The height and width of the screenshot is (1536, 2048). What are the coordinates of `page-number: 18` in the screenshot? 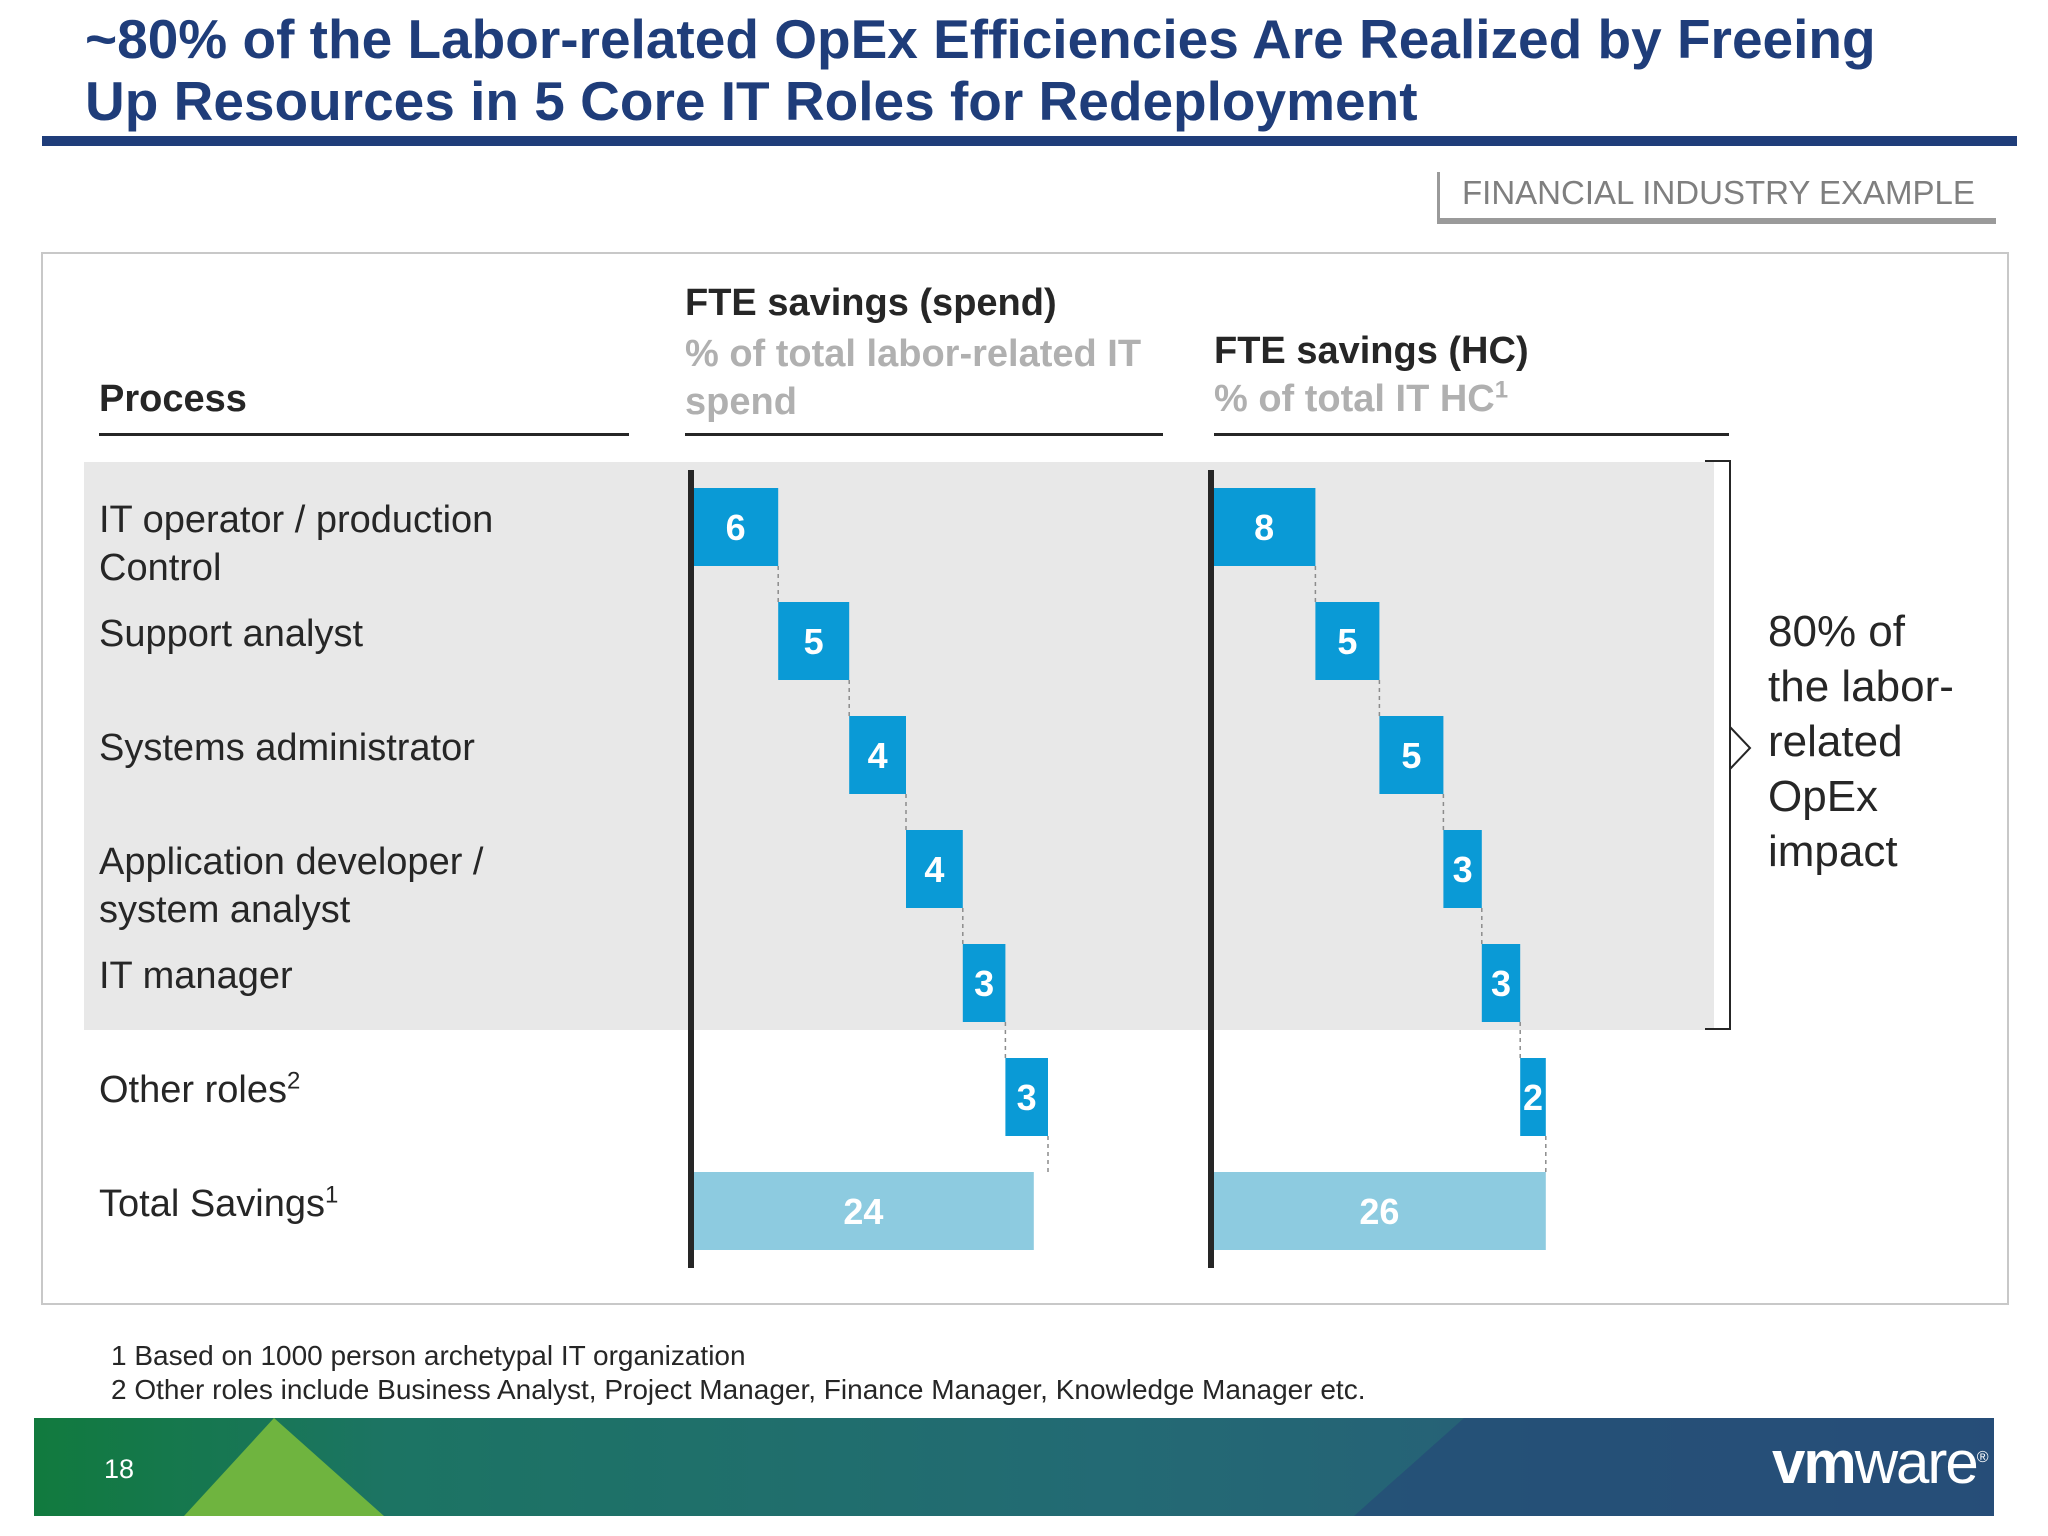 It's located at (119, 1469).